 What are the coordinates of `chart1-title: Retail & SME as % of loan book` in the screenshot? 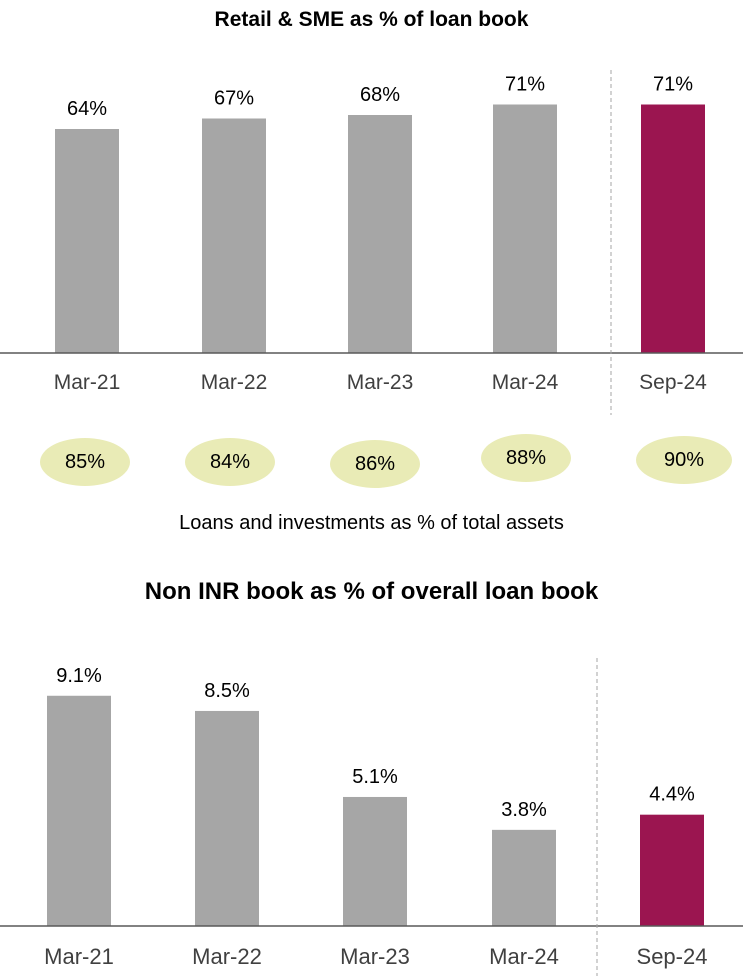 It's located at (371, 19).